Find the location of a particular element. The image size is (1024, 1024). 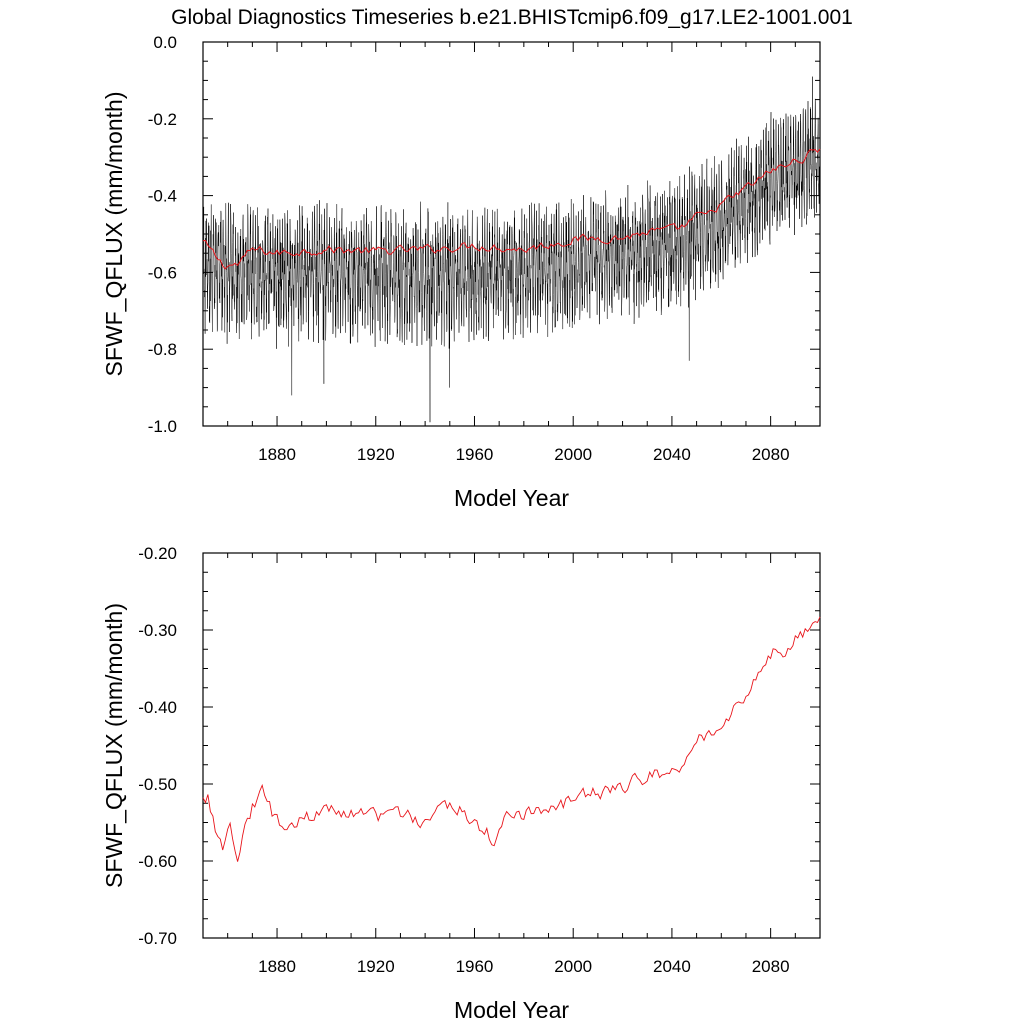

bottom-series is located at coordinates (511, 739).